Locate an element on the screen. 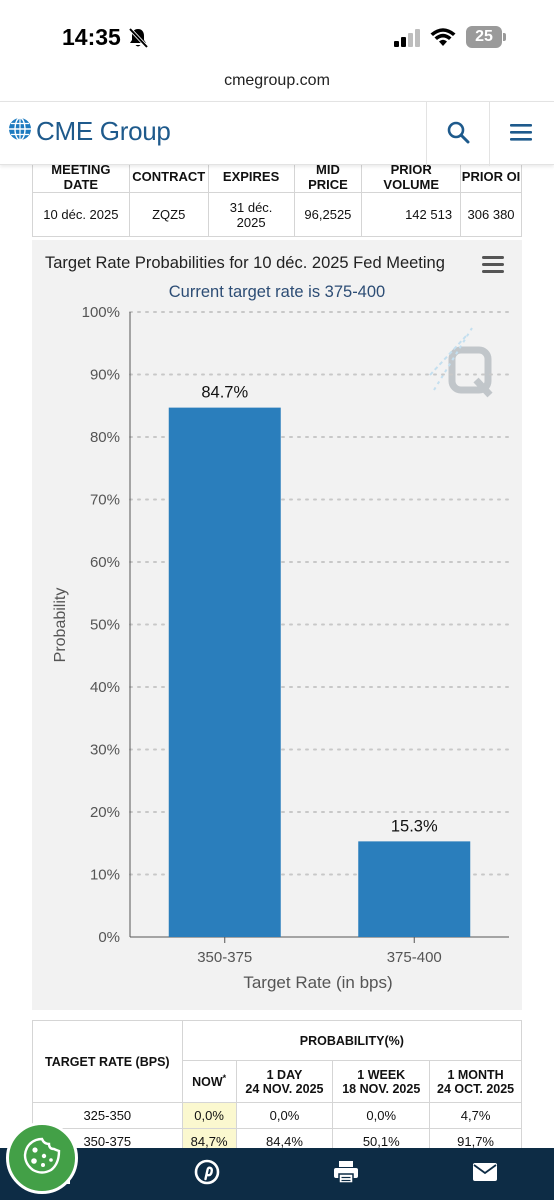 This screenshot has width=554, height=1200. th-1month-date: 24 OCT. 2025 is located at coordinates (476, 1088).